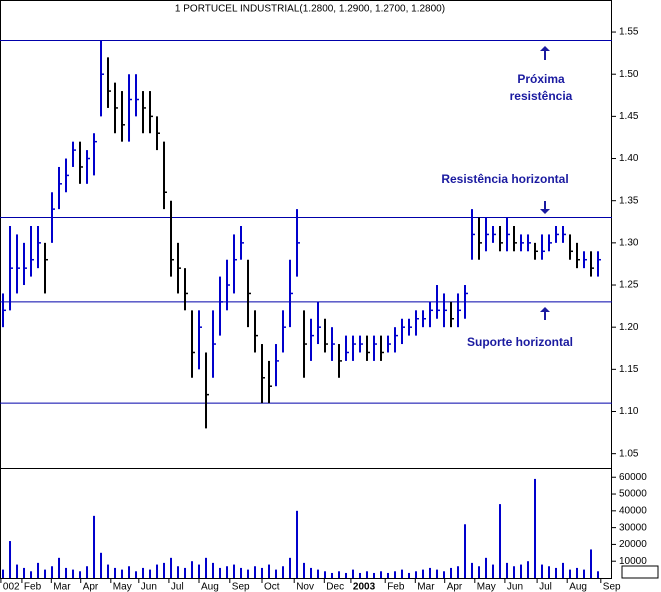 The width and height of the screenshot is (661, 592). I want to click on x-tick-label: Dec, so click(335, 587).